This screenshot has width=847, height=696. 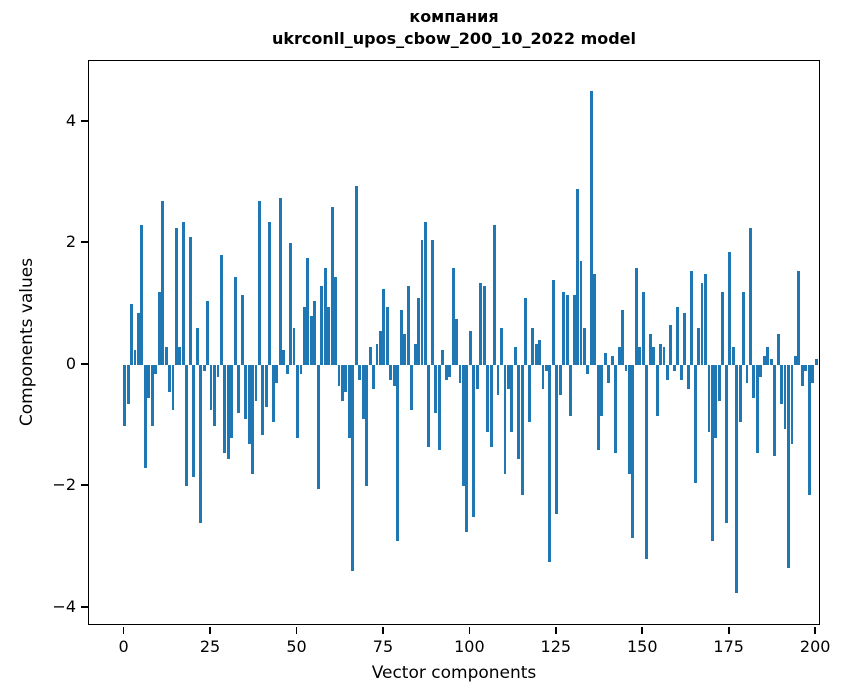 I want to click on x-tick-label-125: 125, so click(x=556, y=646).